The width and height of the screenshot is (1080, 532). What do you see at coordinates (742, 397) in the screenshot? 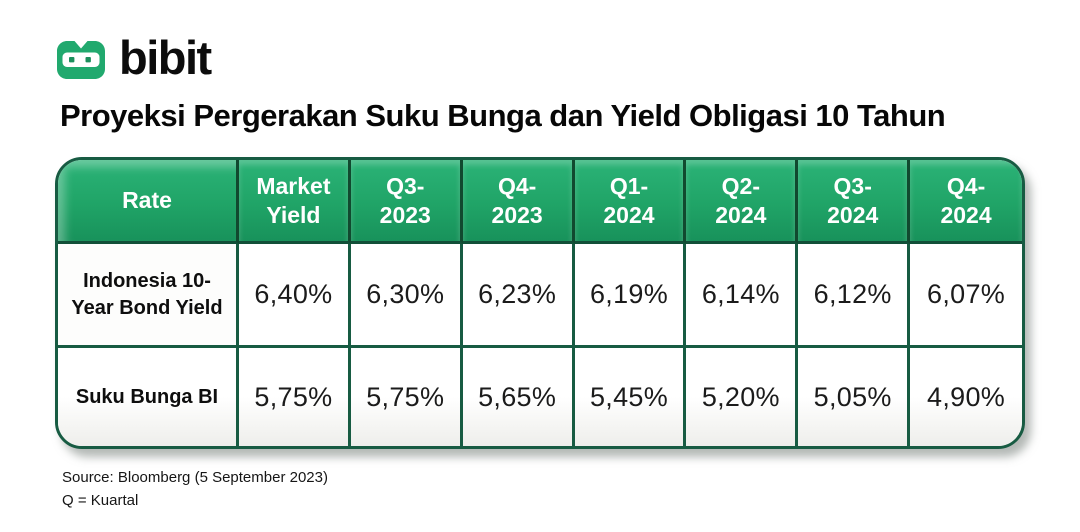
I see `bi-rate-q2-2024: 5,20%` at bounding box center [742, 397].